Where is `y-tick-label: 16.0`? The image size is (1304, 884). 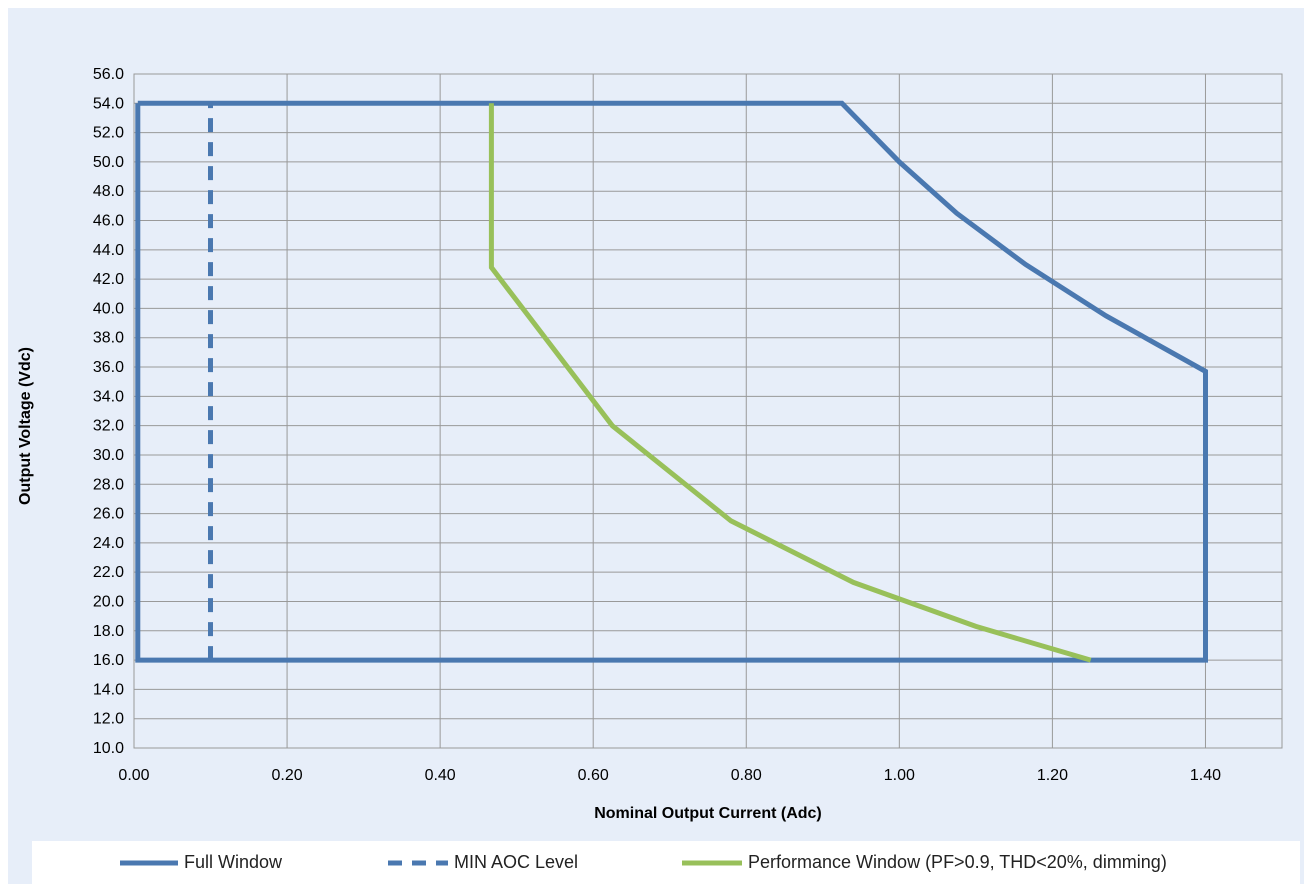 y-tick-label: 16.0 is located at coordinates (108, 660).